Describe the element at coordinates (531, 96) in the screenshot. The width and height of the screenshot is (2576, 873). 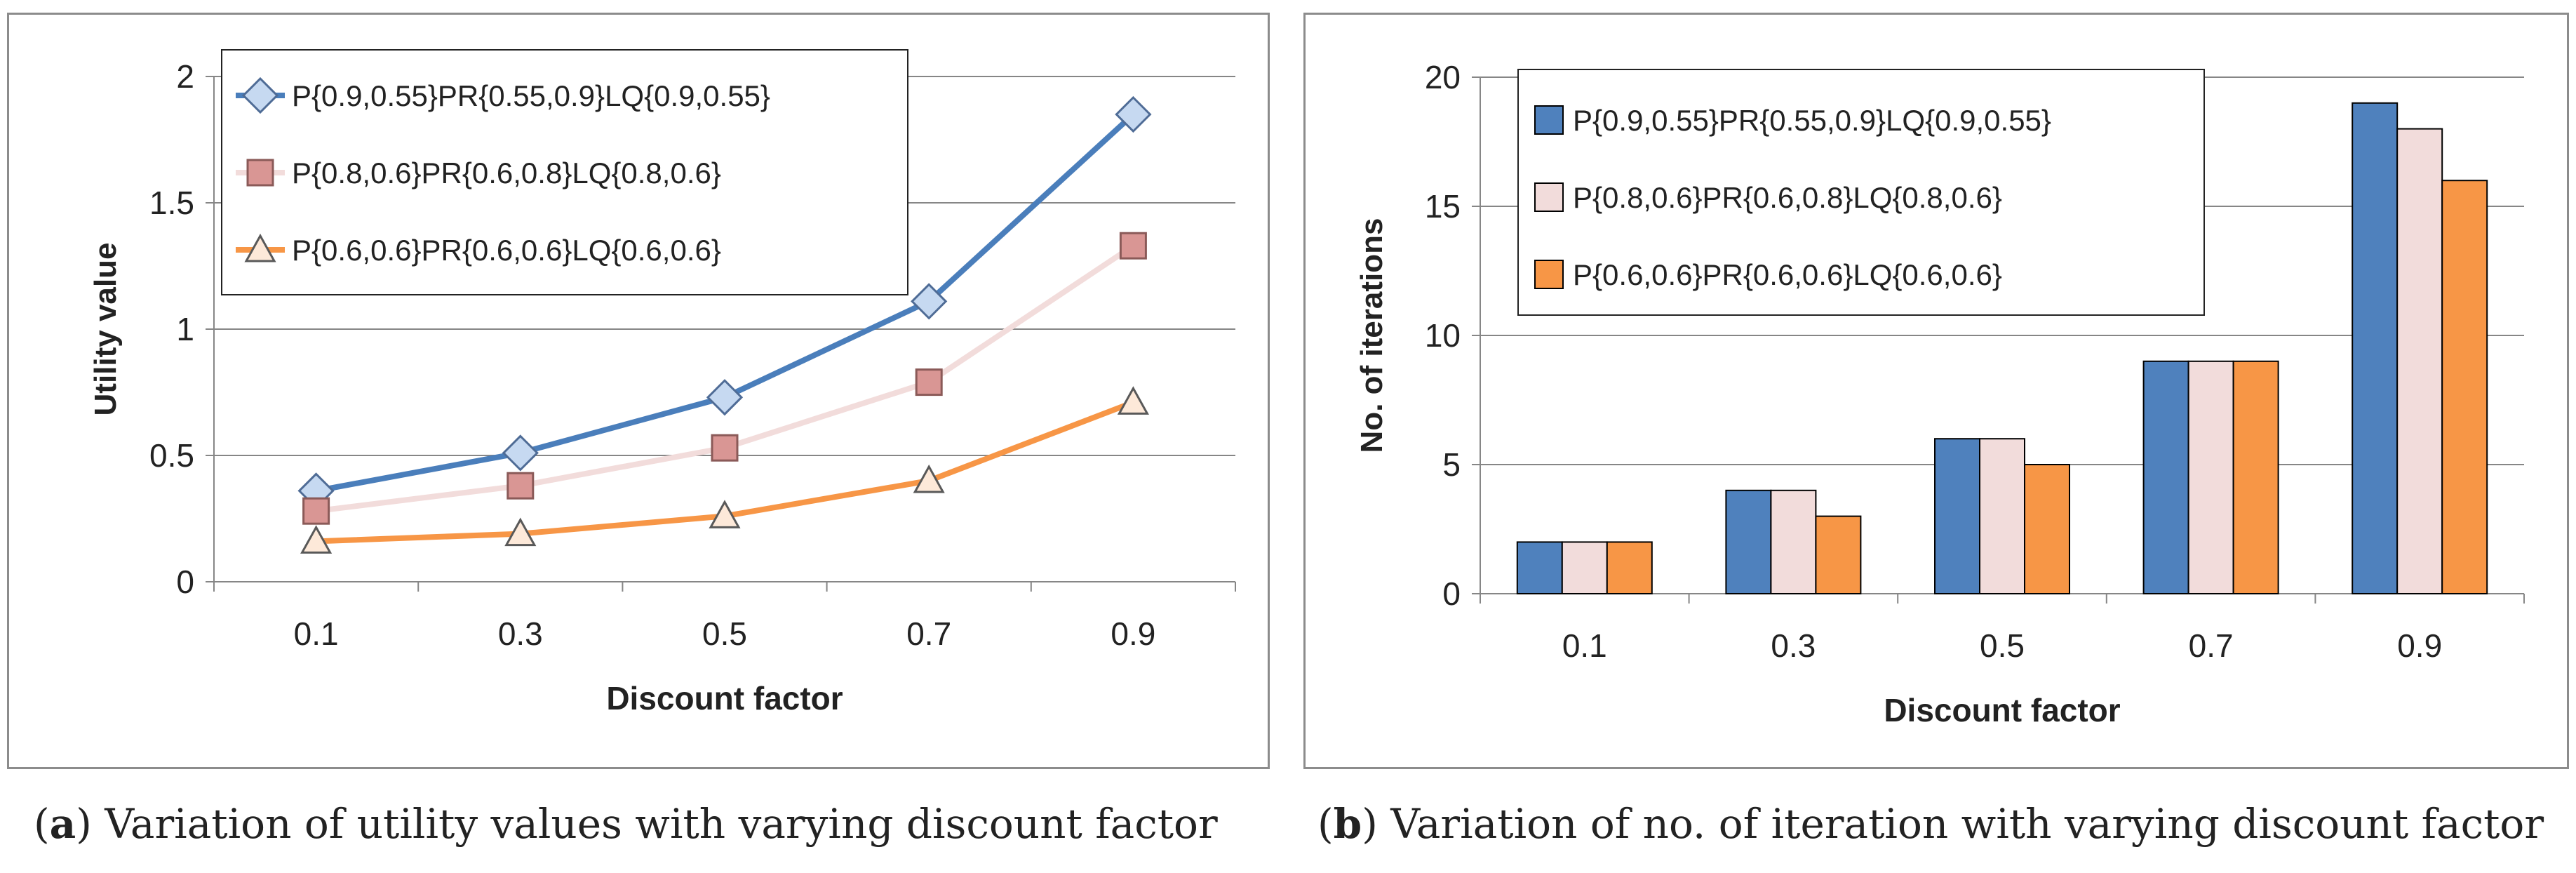
I see `legend-a-label-1: P{0.9,0.55}PR{0.55,0.9}LQ{0.9,0.55}` at that location.